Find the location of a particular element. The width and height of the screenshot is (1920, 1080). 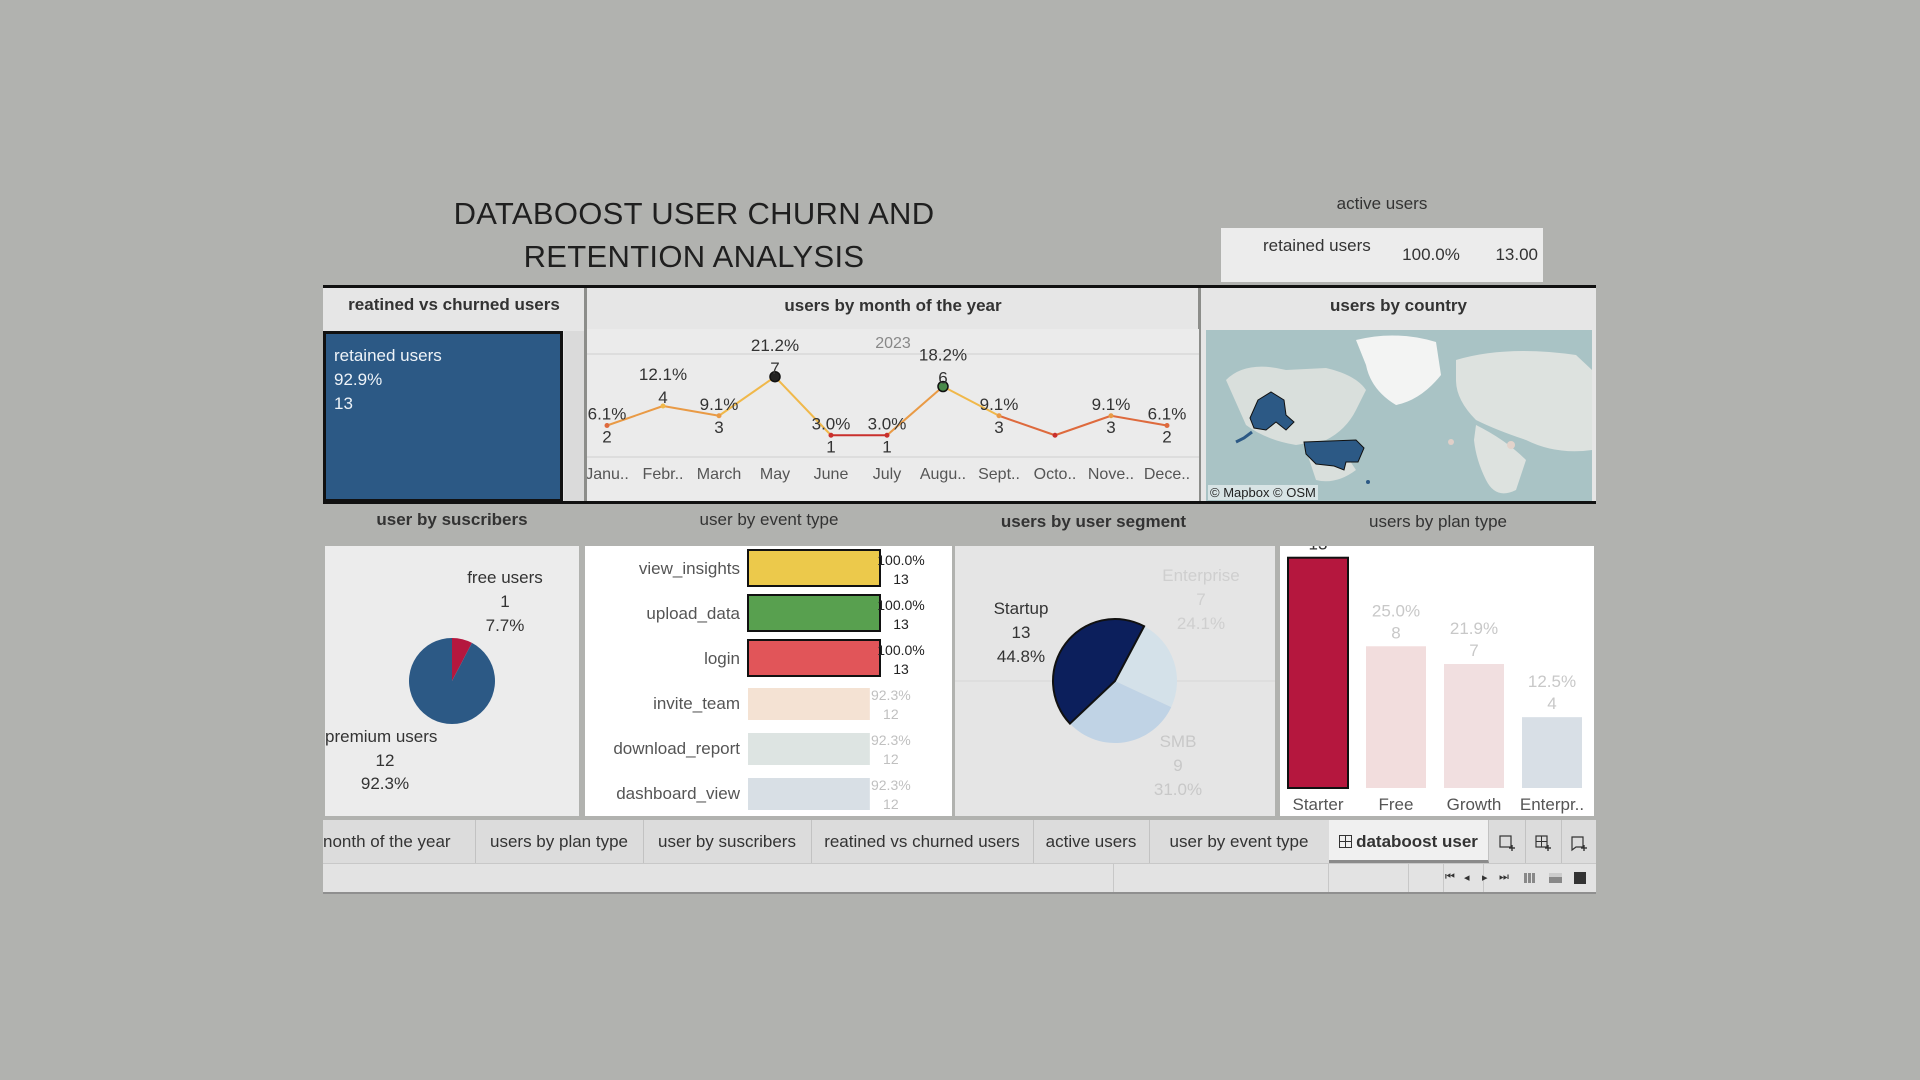

month-year-header: 2023 is located at coordinates (893, 343).